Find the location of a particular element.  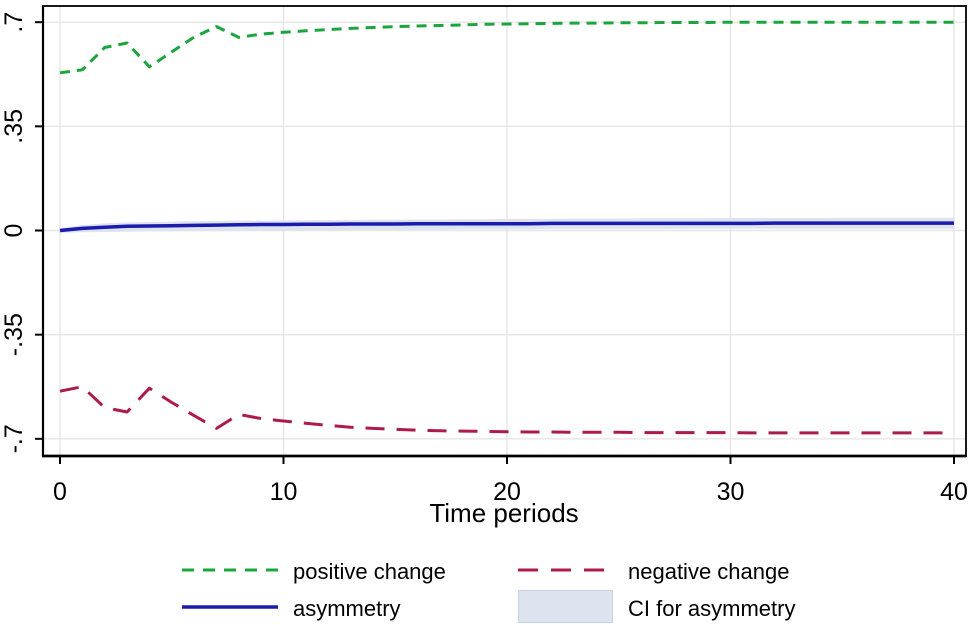

y-tick-label: 0 is located at coordinates (14, 231).